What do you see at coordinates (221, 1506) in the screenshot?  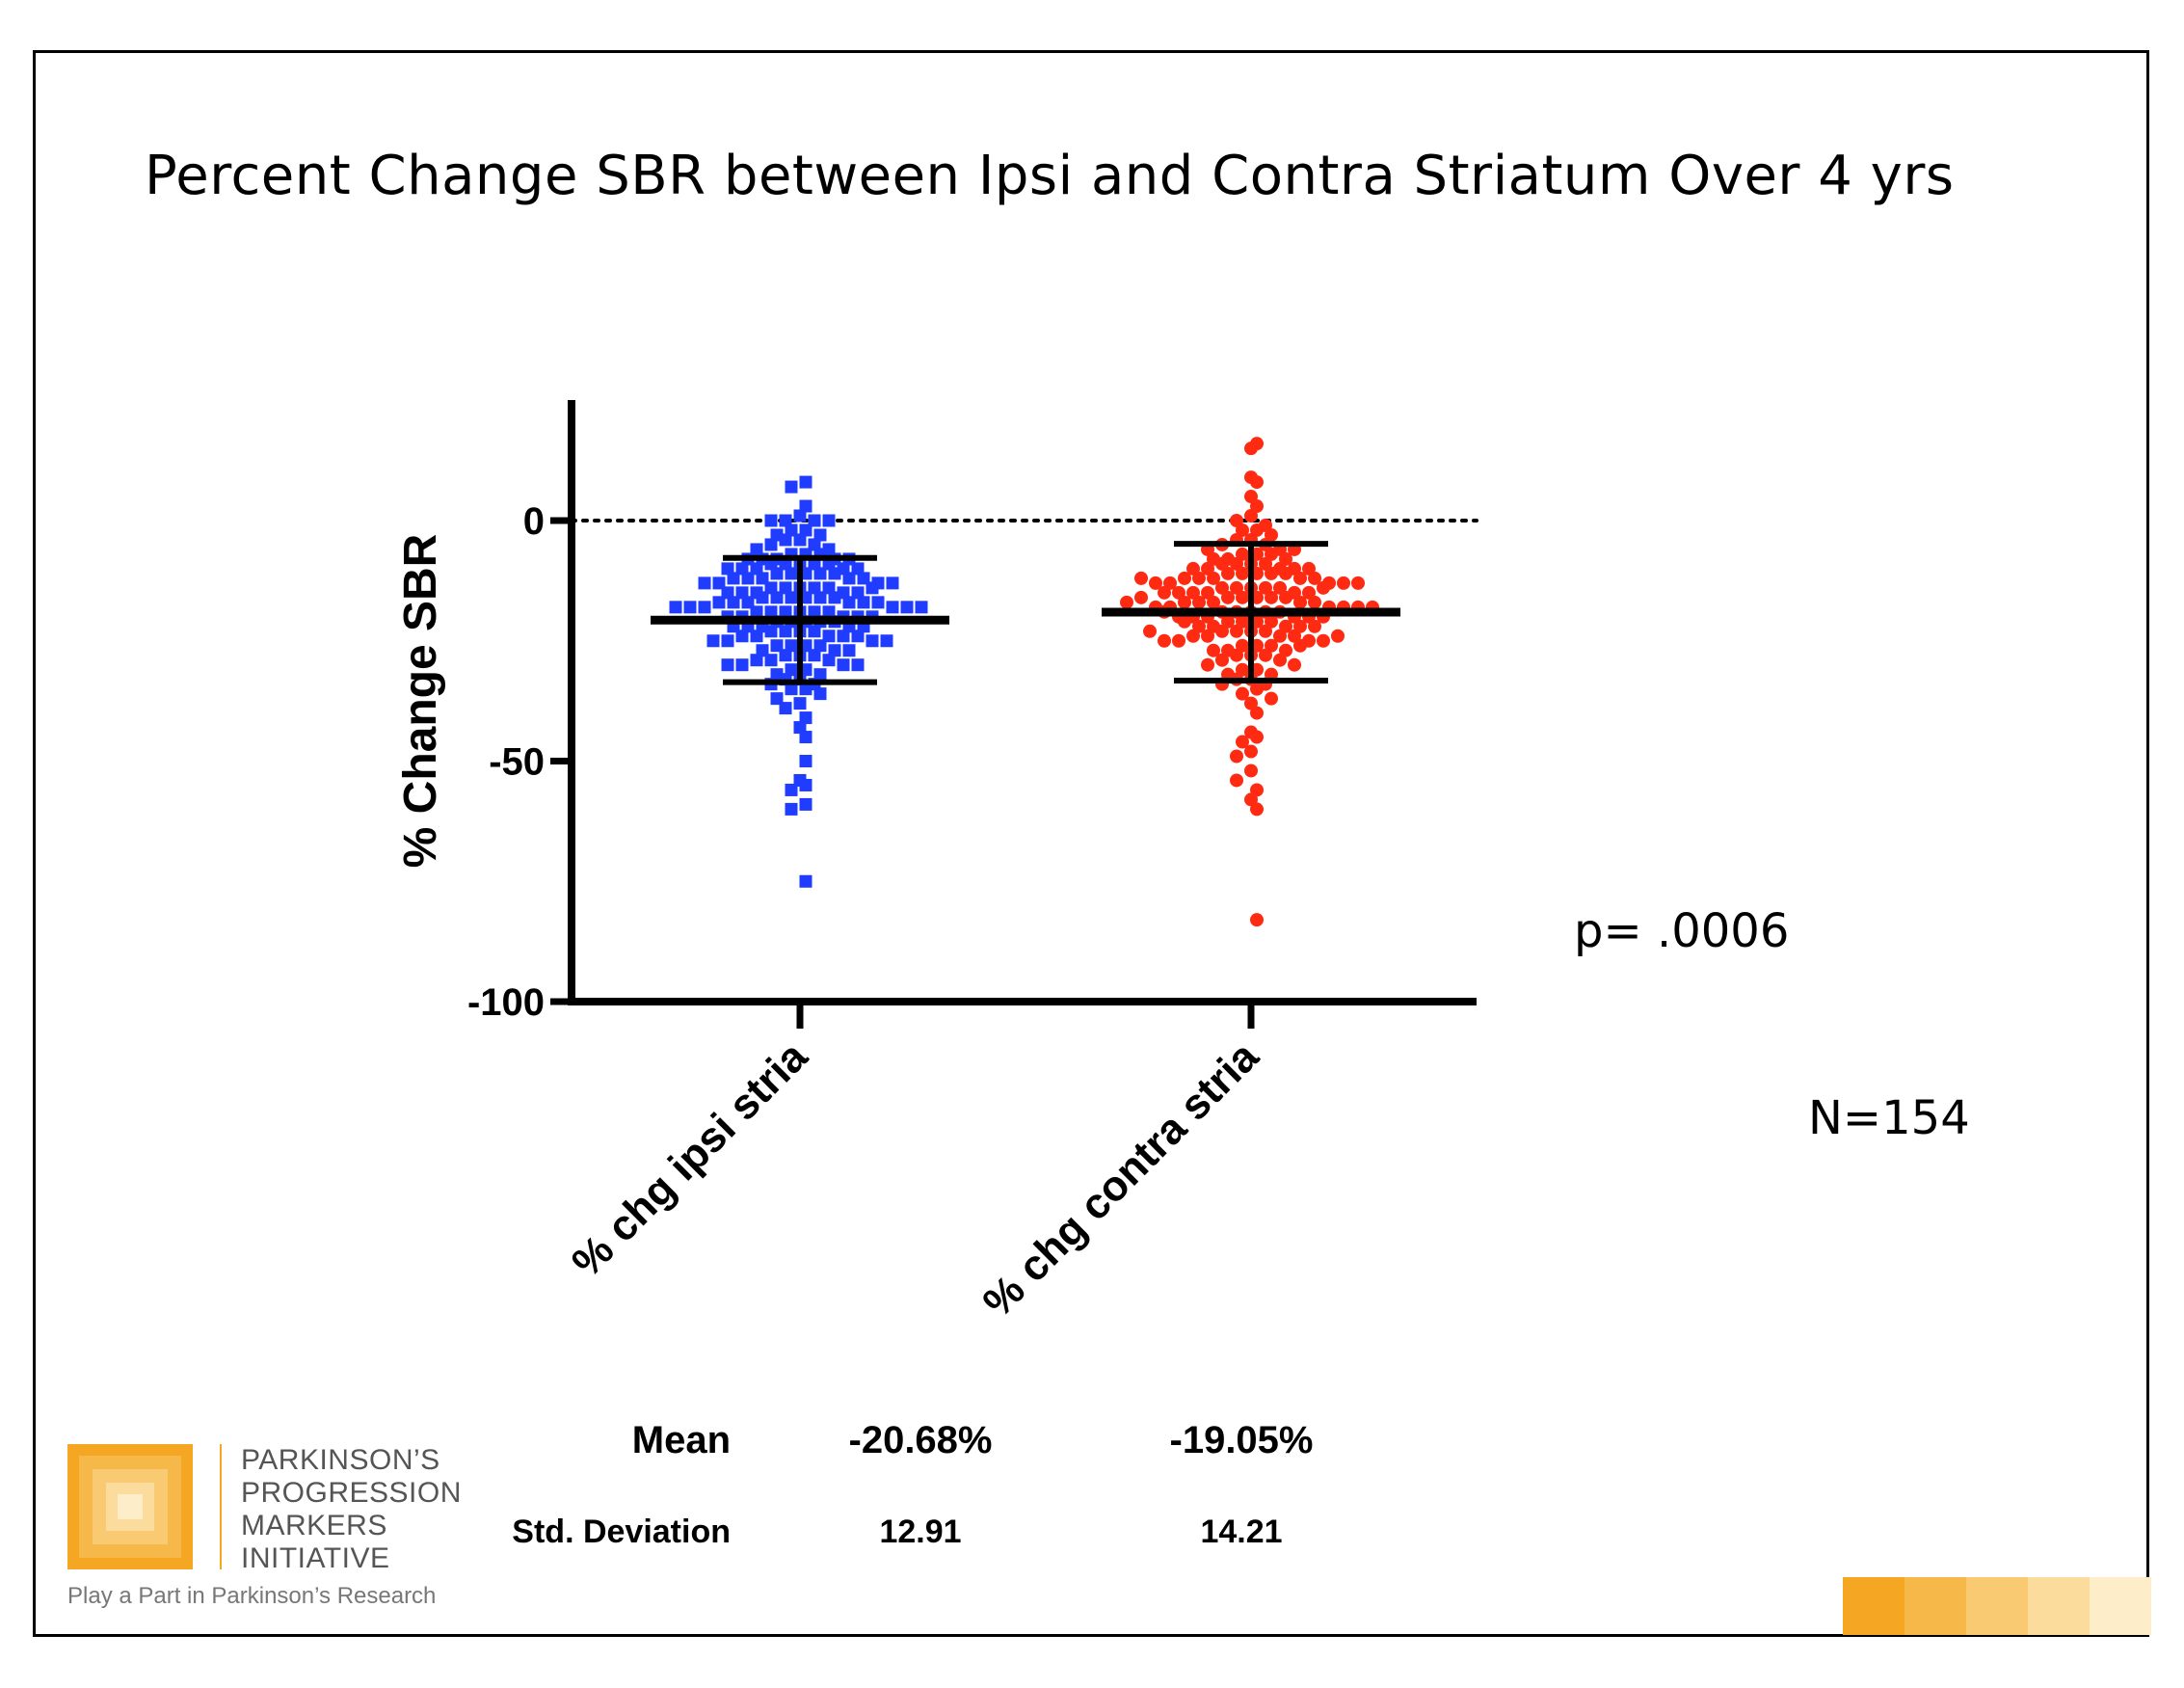 I see `logo-divider` at bounding box center [221, 1506].